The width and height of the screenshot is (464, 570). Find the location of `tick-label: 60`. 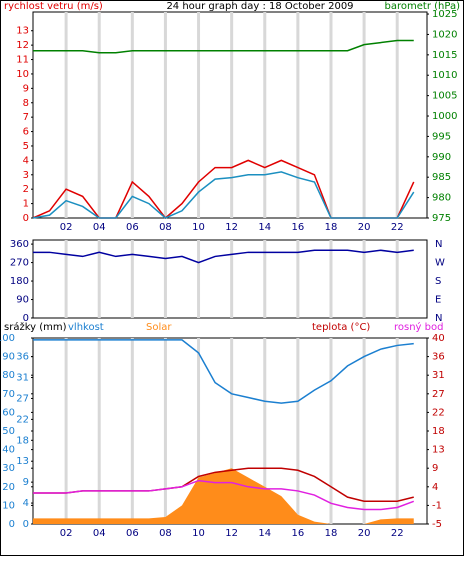

tick-label: 60 is located at coordinates (8, 412).